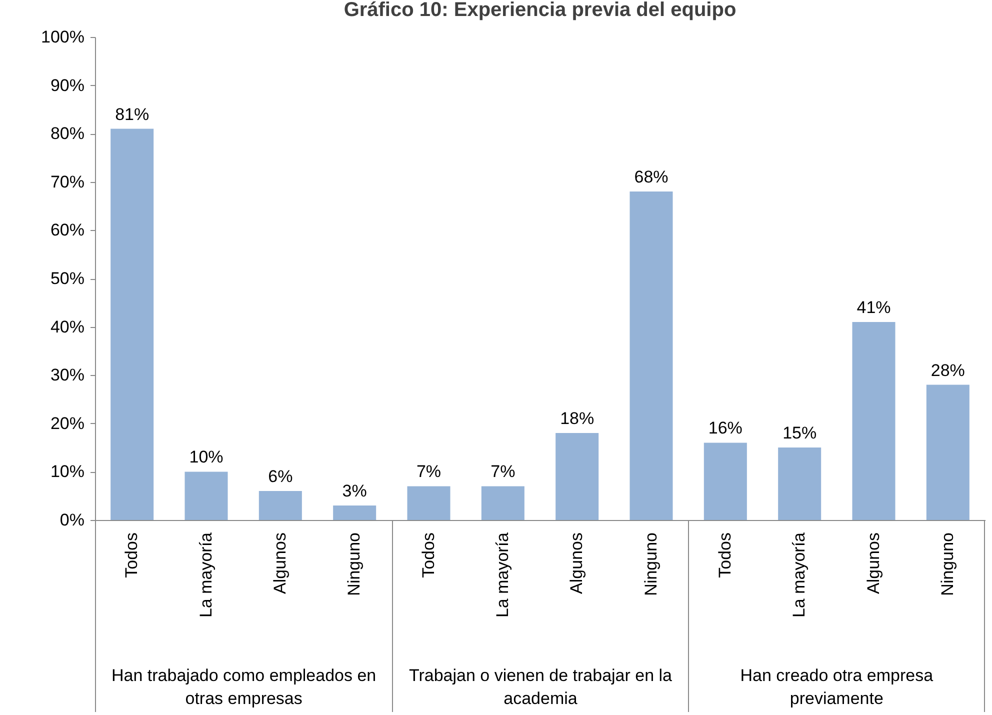 Image resolution: width=992 pixels, height=715 pixels. What do you see at coordinates (873, 307) in the screenshot?
I see `data-label: 41%` at bounding box center [873, 307].